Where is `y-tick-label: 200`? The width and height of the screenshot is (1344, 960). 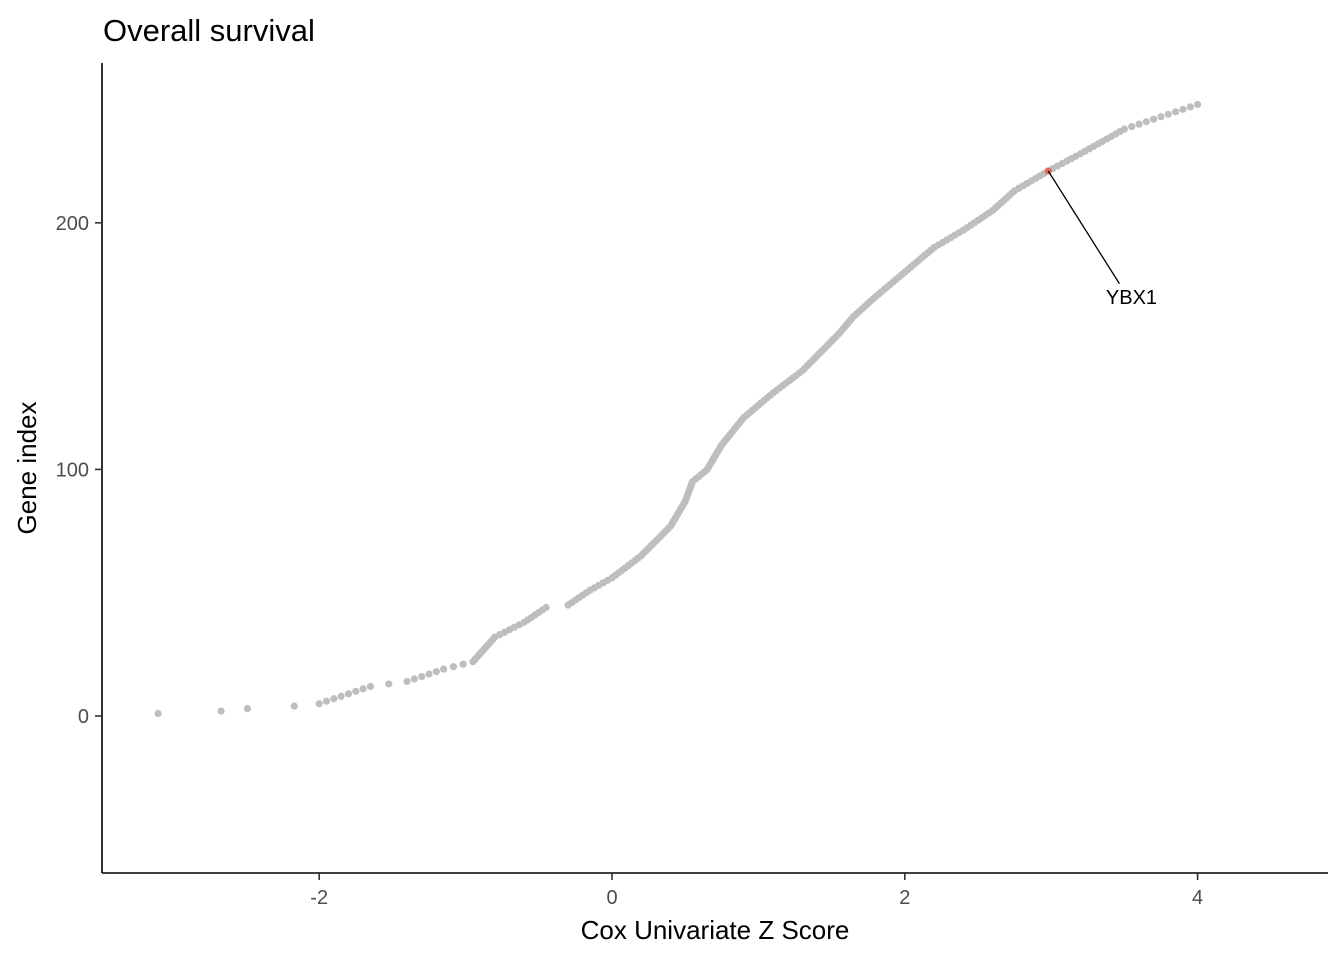
y-tick-label: 200 is located at coordinates (72, 224).